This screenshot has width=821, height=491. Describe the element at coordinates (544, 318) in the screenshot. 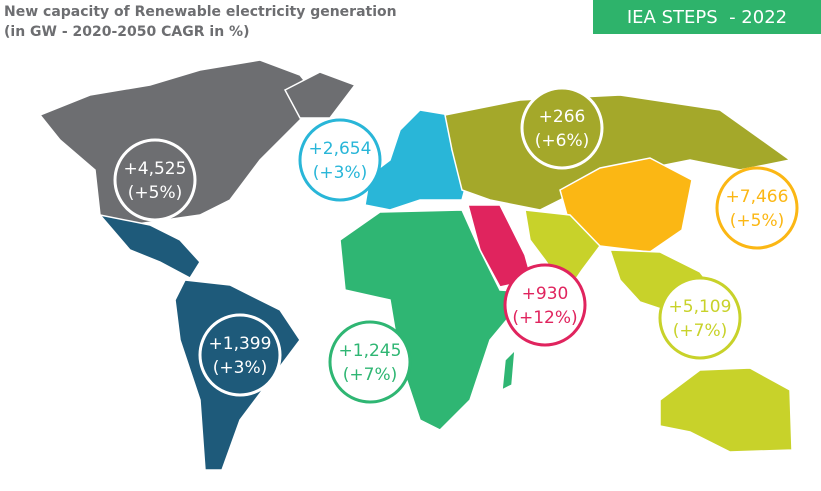

I see `region-growth: (+12%)` at that location.